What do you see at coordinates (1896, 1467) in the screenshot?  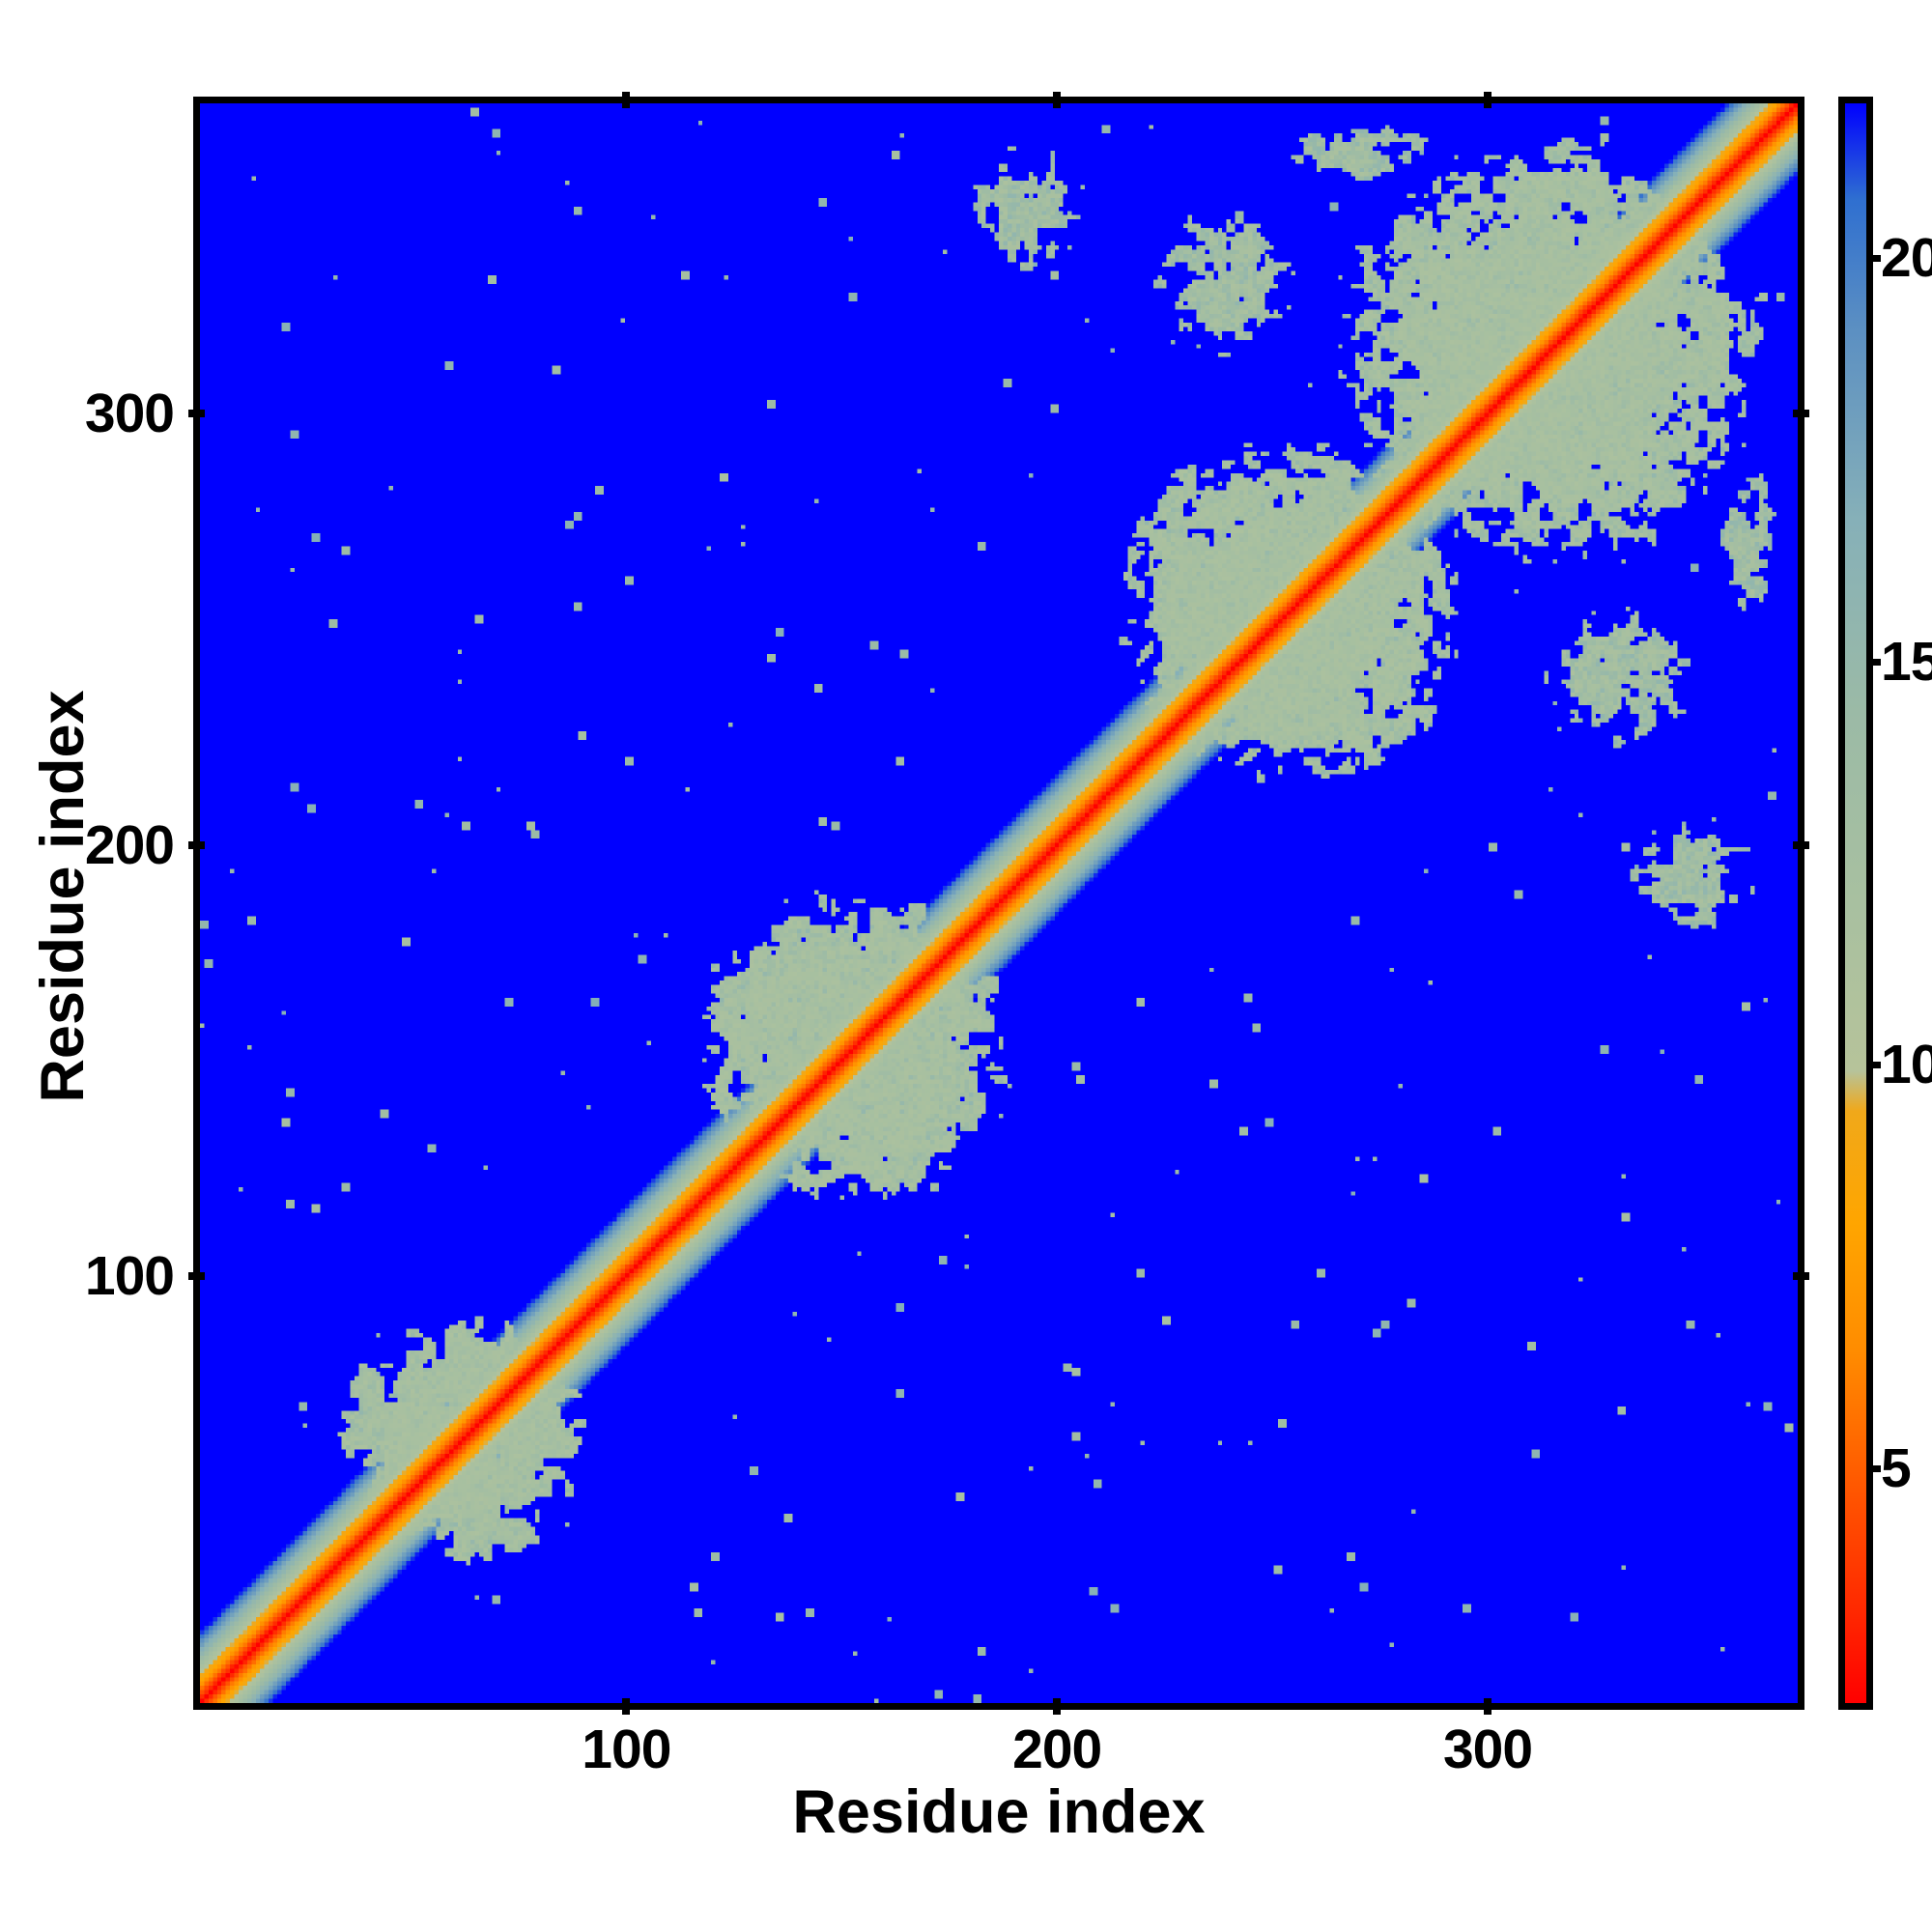 I see `colorbar-tick-label: 5` at bounding box center [1896, 1467].